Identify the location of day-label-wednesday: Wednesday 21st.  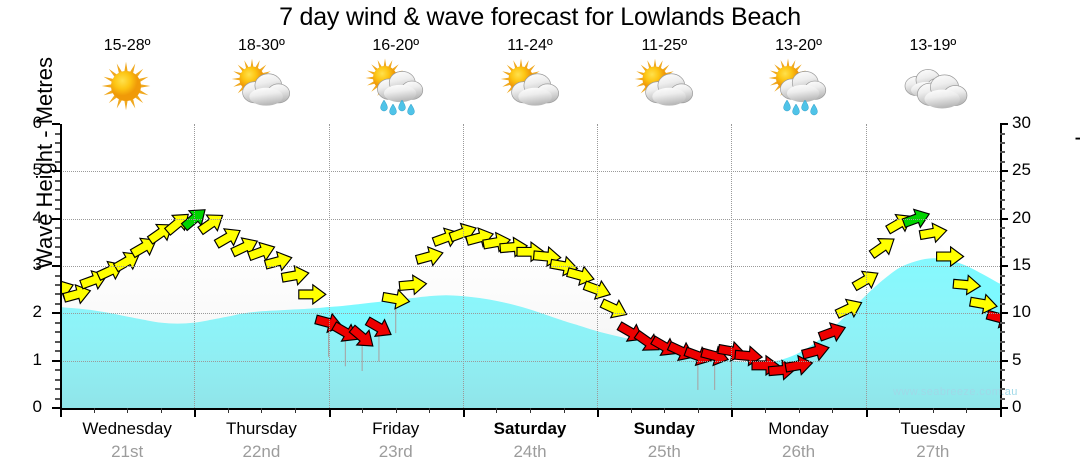
(127, 443).